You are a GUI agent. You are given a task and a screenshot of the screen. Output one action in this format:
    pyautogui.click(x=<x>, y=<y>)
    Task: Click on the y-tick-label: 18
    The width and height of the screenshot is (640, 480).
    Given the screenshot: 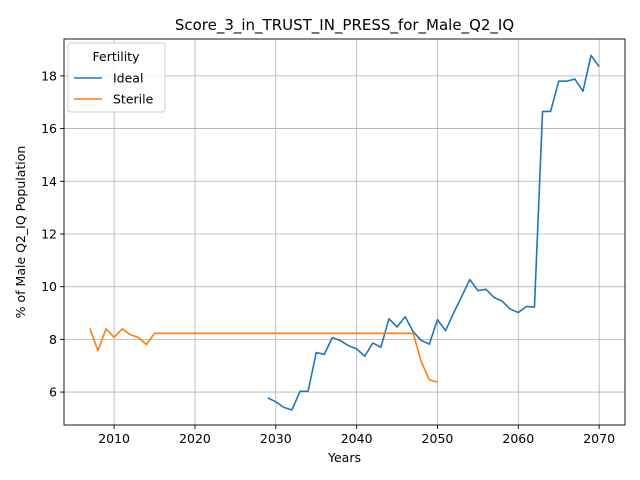 What is the action you would take?
    pyautogui.click(x=49, y=75)
    